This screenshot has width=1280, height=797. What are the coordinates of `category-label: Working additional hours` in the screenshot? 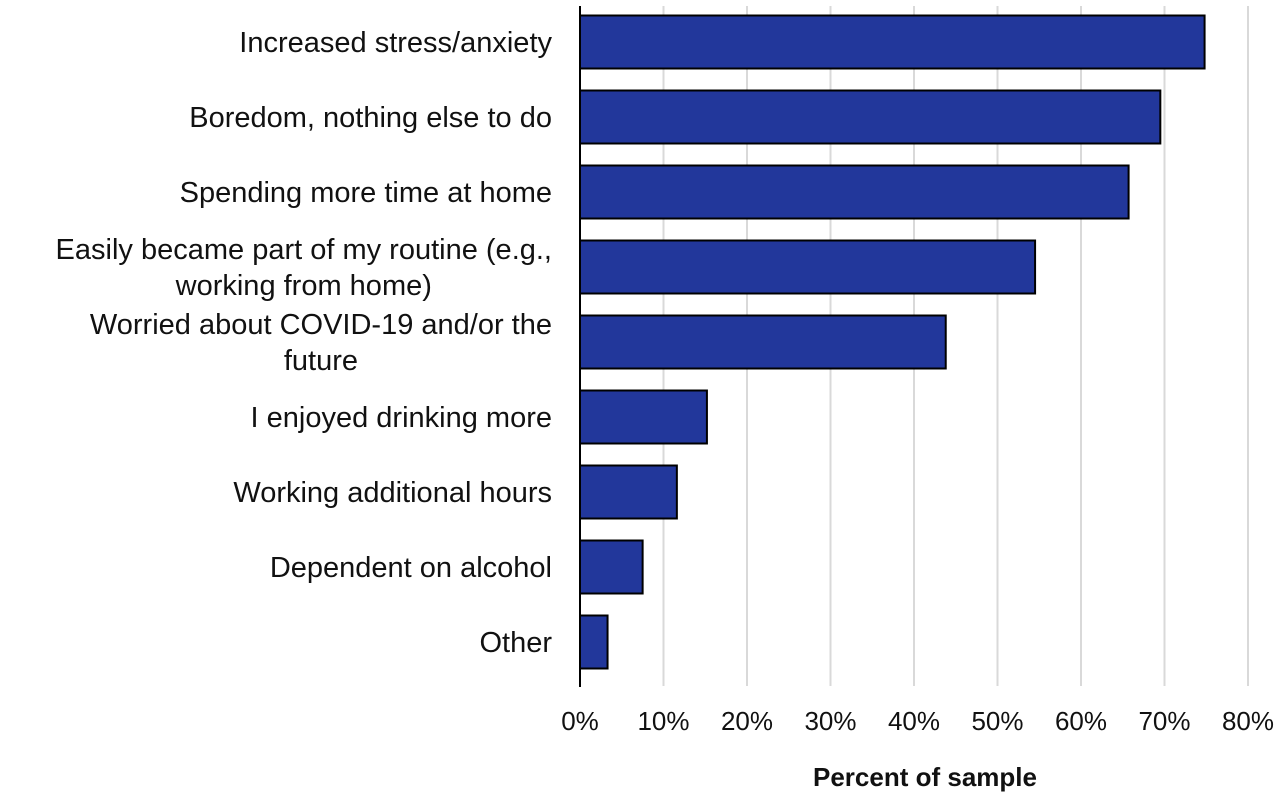 It's located at (392, 493).